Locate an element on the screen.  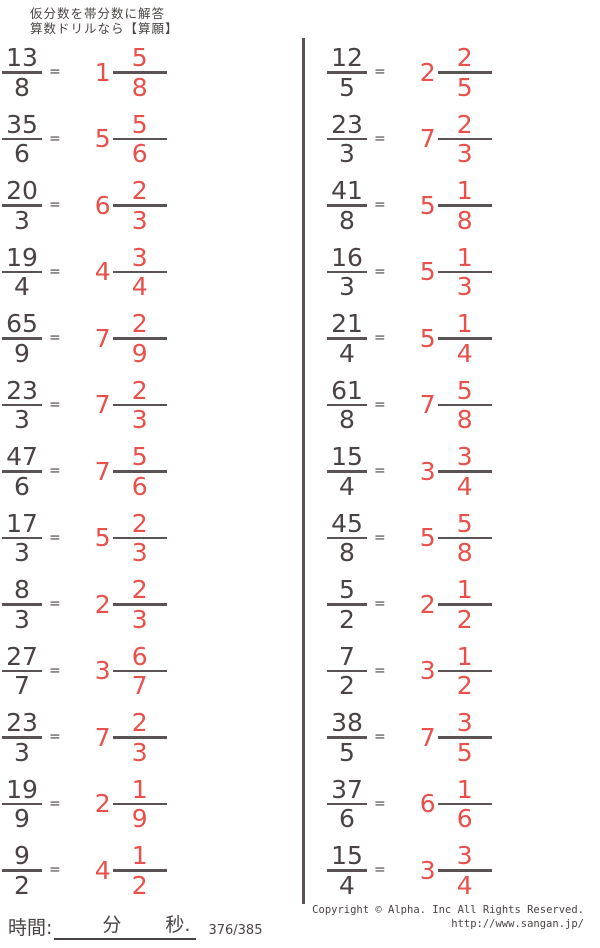
question-denominator: 6 is located at coordinates (347, 818).